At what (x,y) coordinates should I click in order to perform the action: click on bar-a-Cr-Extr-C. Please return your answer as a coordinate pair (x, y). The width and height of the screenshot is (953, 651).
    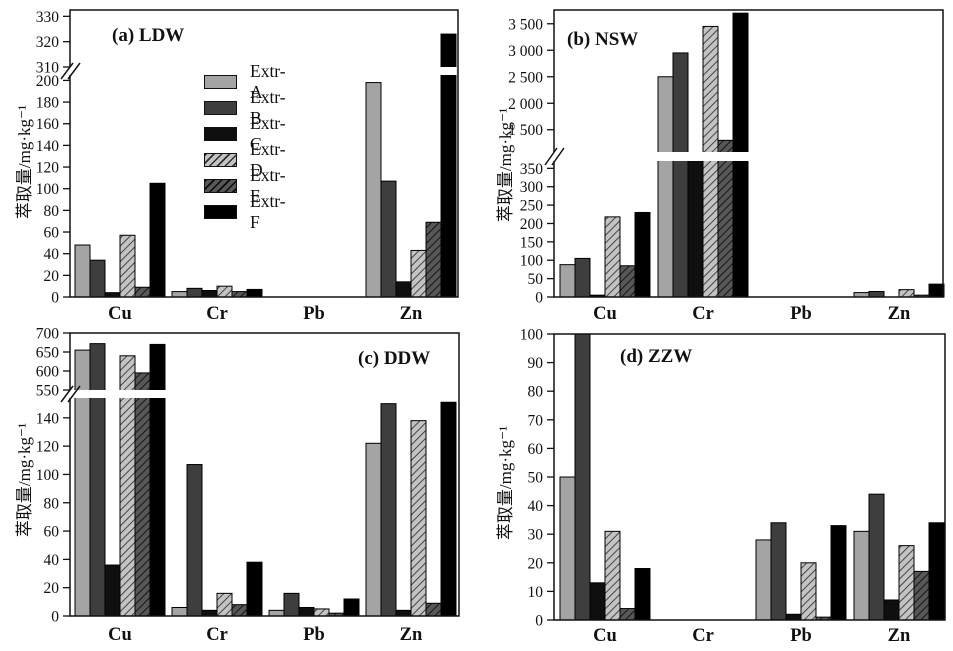
    Looking at the image, I should click on (209, 294).